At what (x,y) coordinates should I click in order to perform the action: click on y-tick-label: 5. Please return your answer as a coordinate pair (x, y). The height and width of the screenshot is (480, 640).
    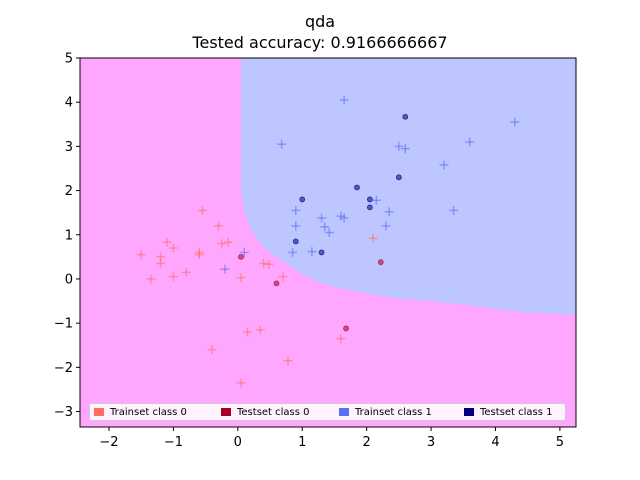
    Looking at the image, I should click on (69, 59).